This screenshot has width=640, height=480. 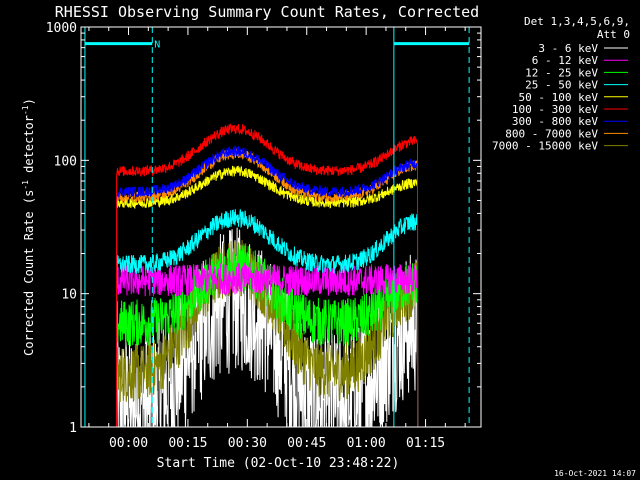 I want to click on legend-entry-label: 300 - 800 keV, so click(x=555, y=121).